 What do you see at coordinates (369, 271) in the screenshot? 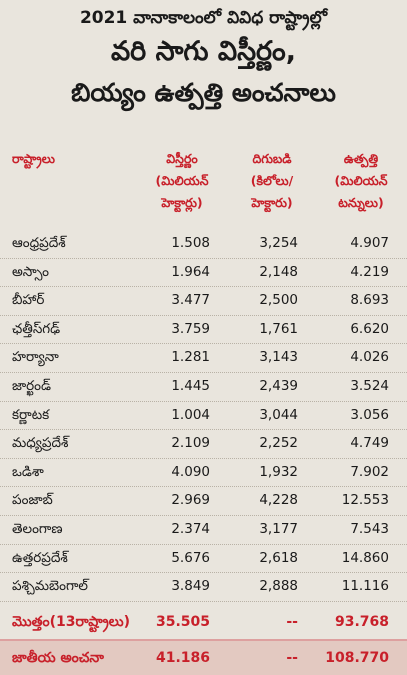
I see `production-value: 4.219` at bounding box center [369, 271].